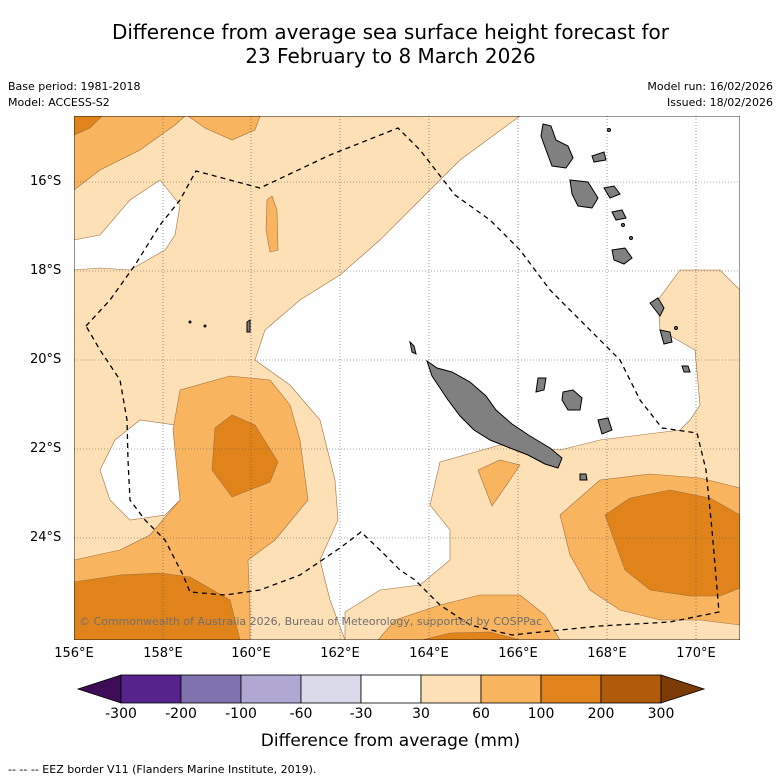 Image resolution: width=781 pixels, height=781 pixels. Describe the element at coordinates (46, 448) in the screenshot. I see `lat-label-22s: 22°S` at that location.